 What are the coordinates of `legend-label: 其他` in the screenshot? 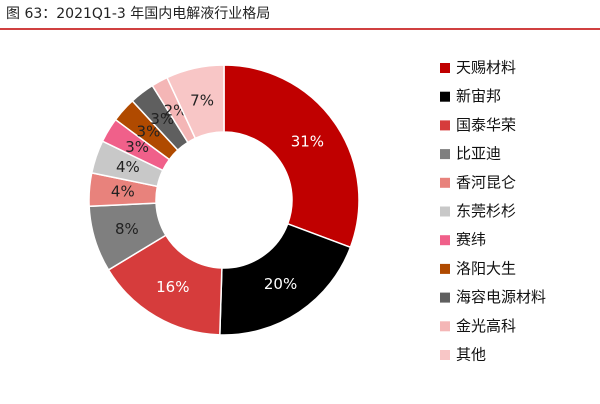 It's located at (471, 355).